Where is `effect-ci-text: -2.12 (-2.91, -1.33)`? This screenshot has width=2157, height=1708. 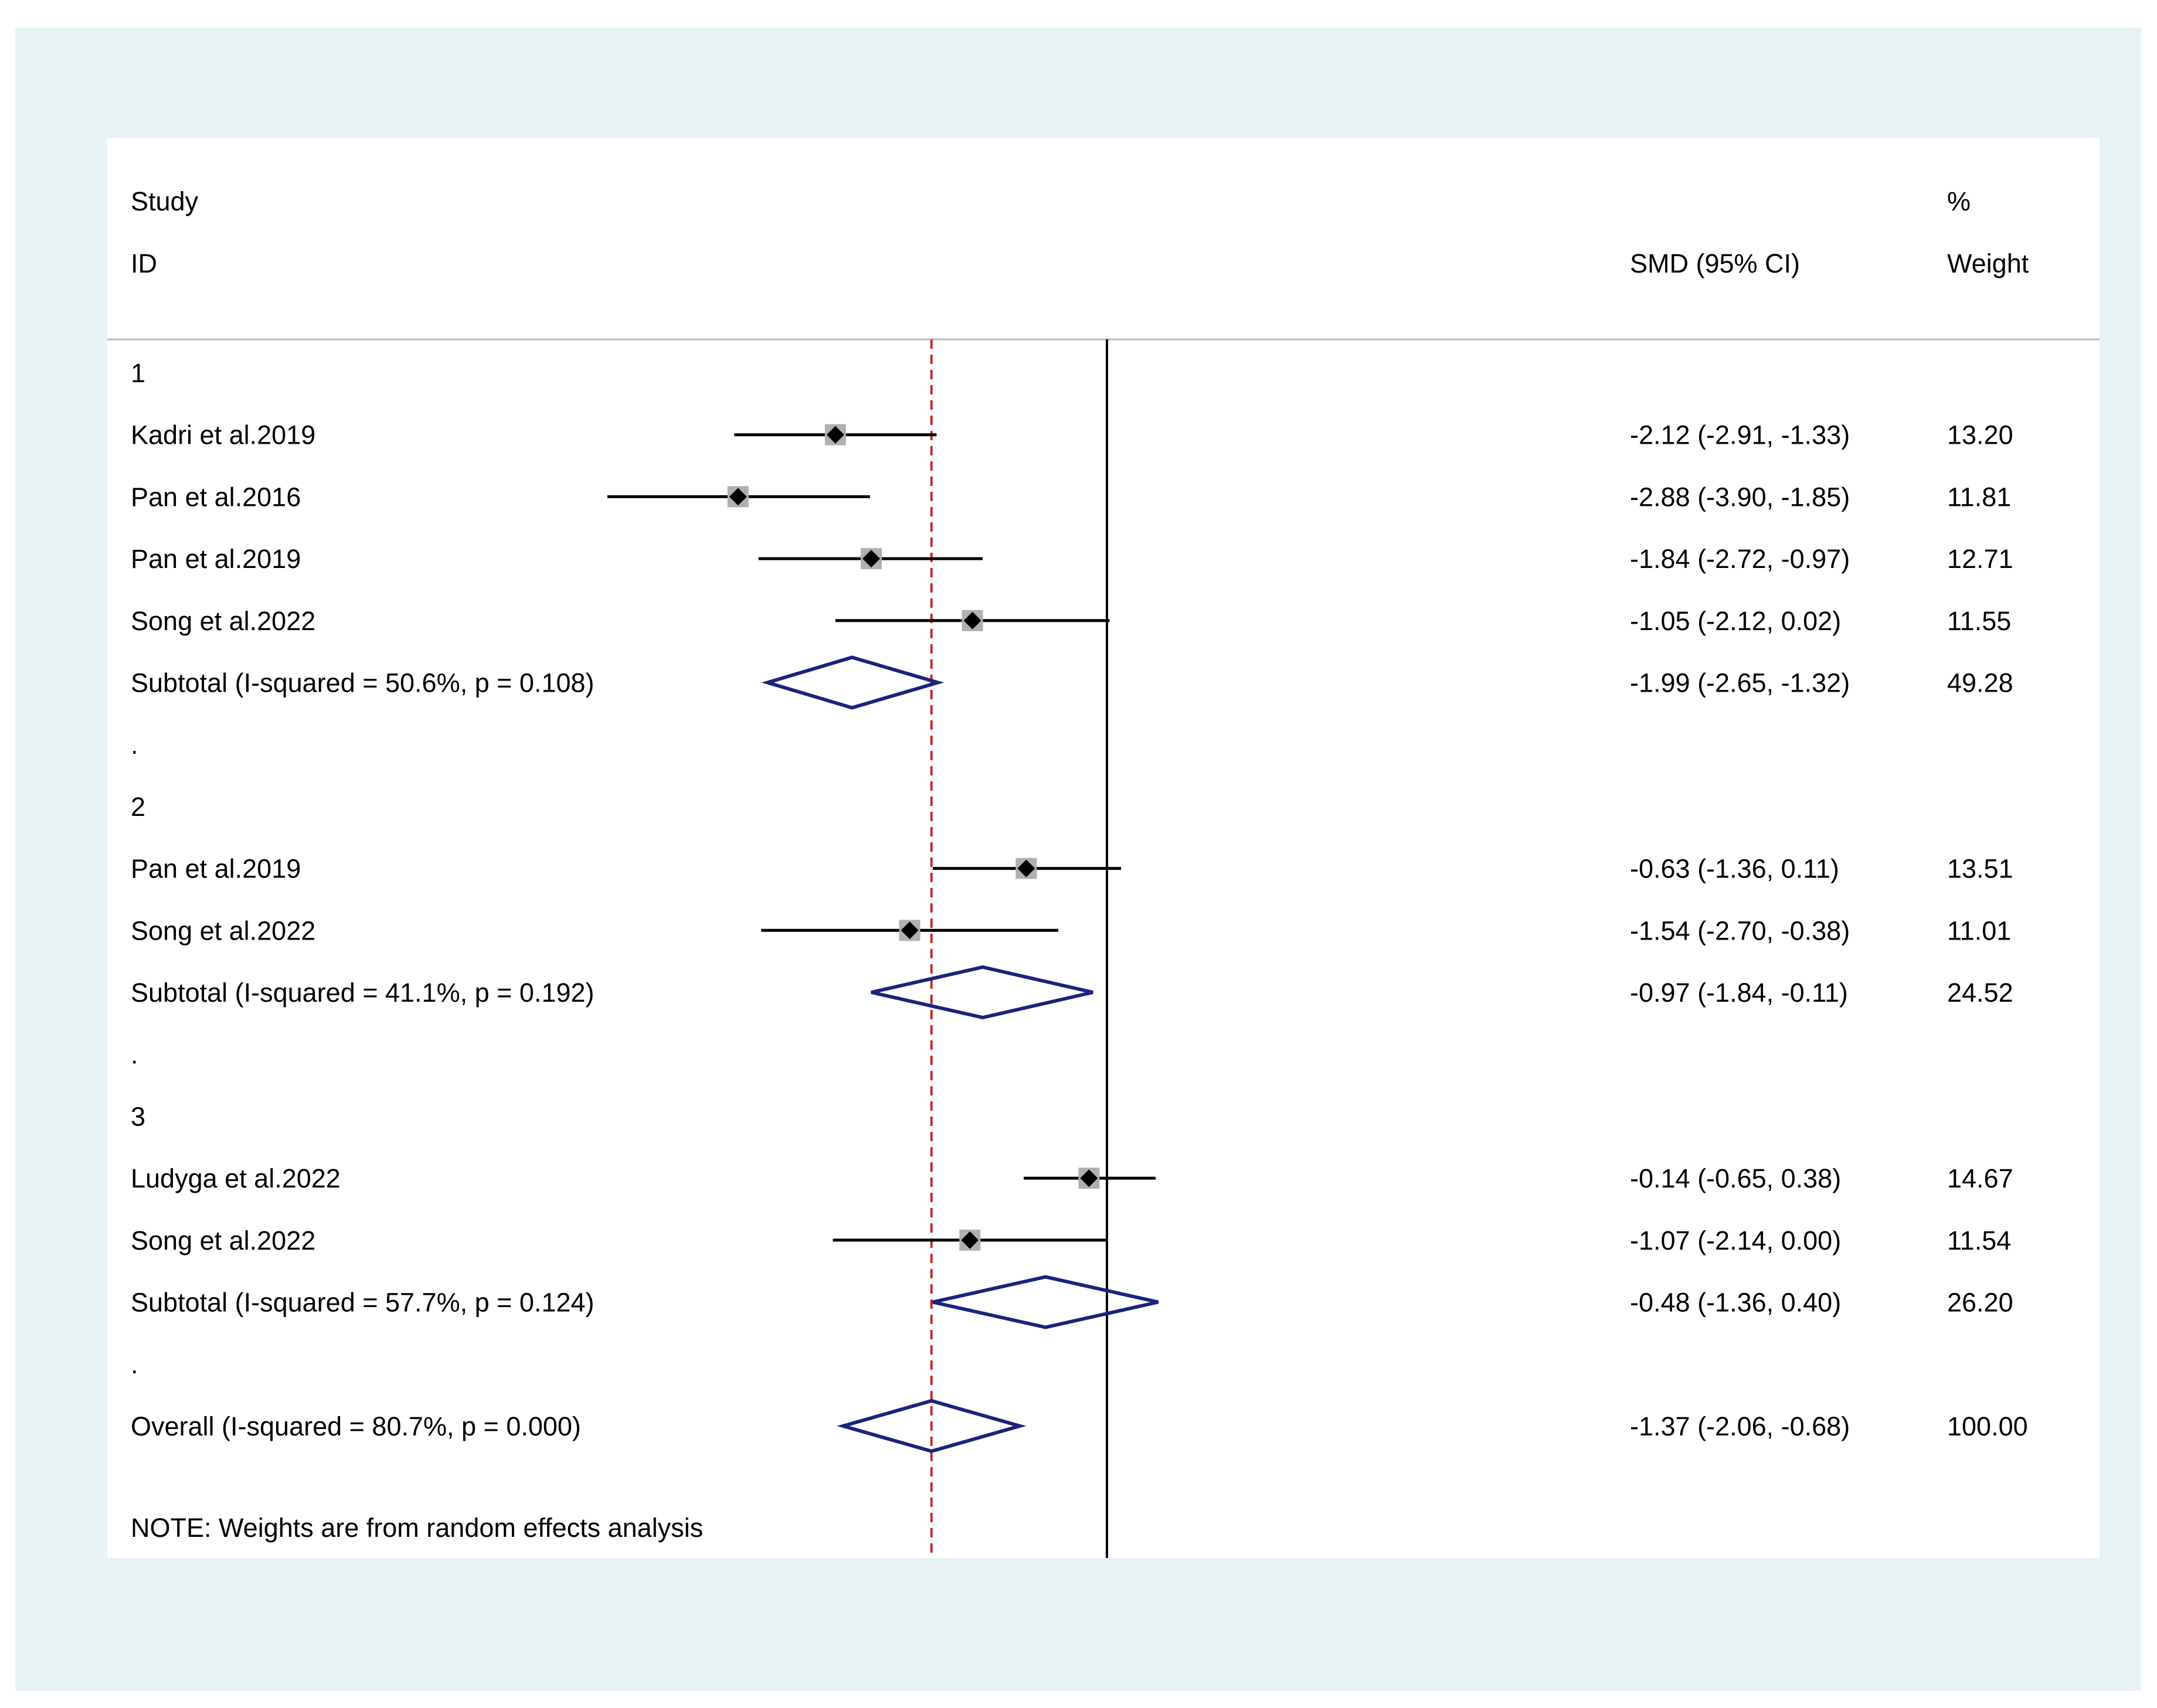 effect-ci-text: -2.12 (-2.91, -1.33) is located at coordinates (1740, 435).